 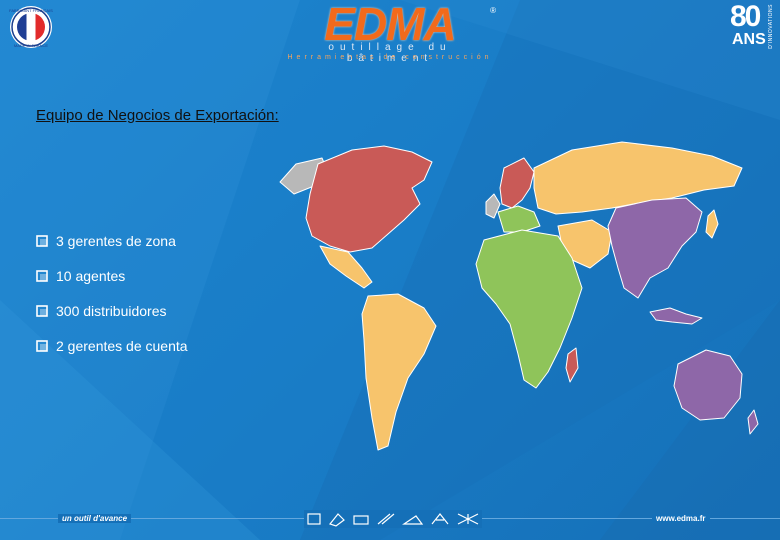 I want to click on list-item-label: 10 agentes, so click(x=91, y=276).